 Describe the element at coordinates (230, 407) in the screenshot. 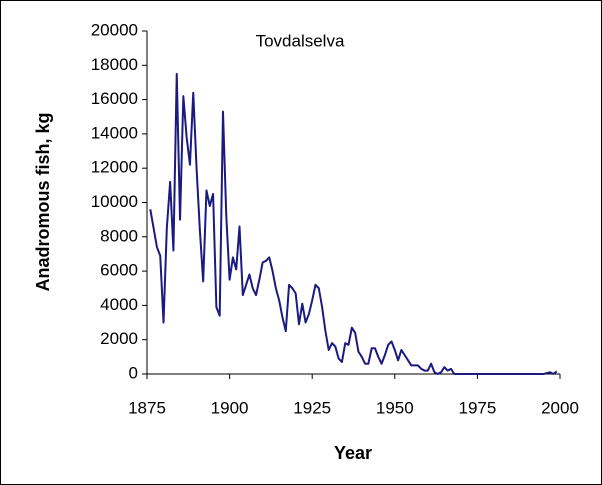

I see `x-tick-label: 1900` at that location.